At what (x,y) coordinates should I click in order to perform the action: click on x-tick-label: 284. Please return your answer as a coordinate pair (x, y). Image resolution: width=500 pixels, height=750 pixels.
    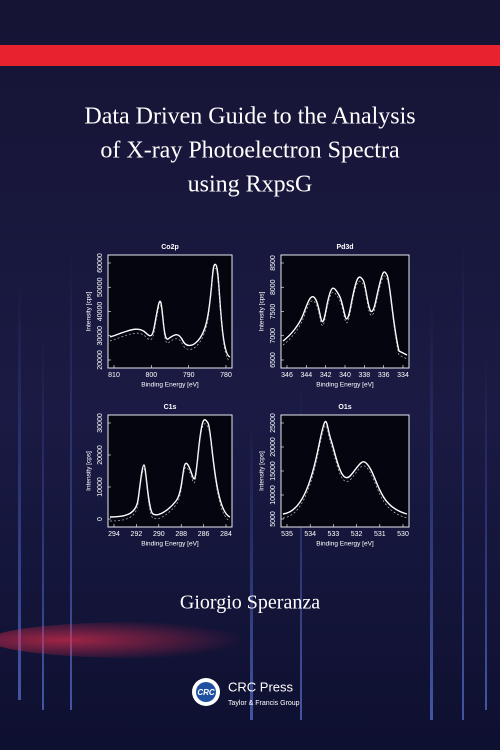
    Looking at the image, I should click on (226, 534).